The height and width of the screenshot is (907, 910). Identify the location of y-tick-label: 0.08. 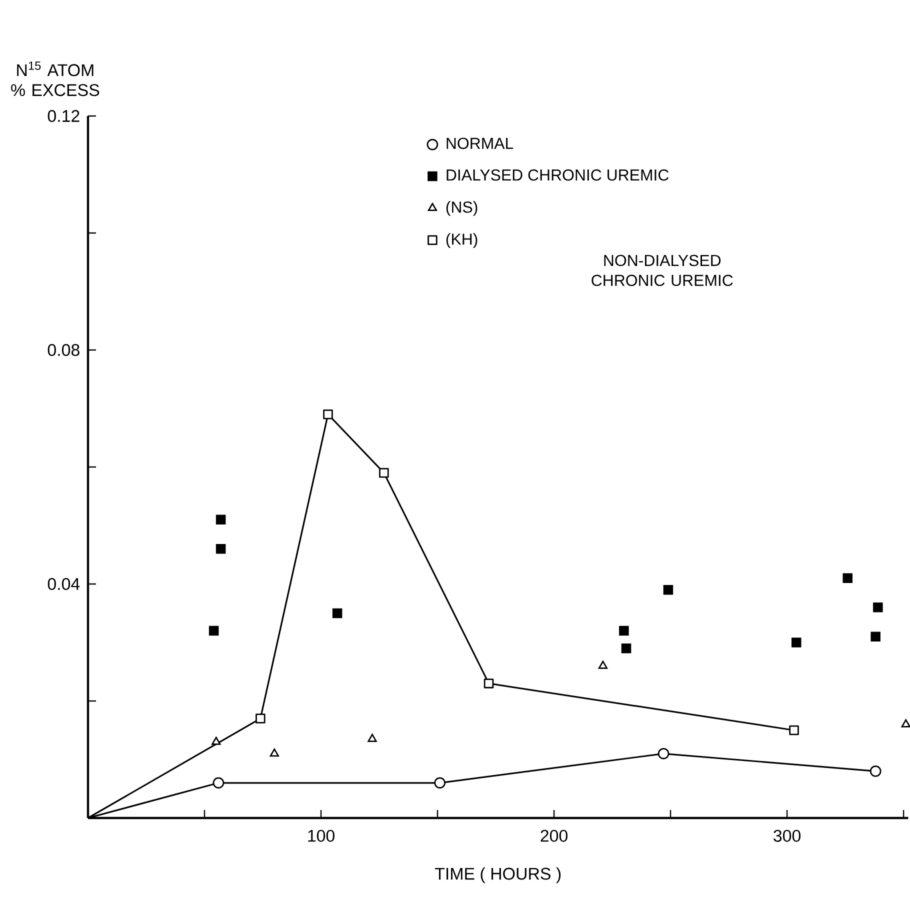
(64, 350).